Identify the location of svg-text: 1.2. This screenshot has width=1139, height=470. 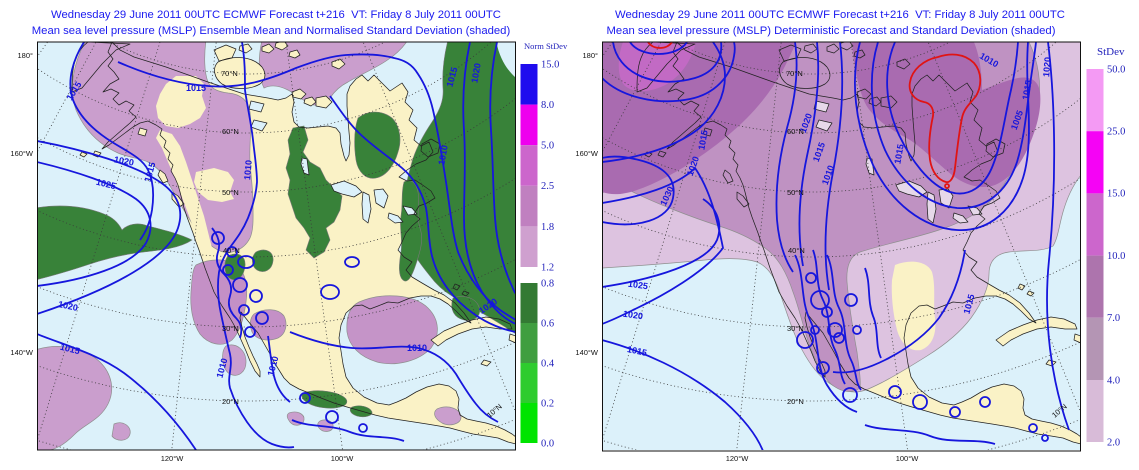
(547, 268).